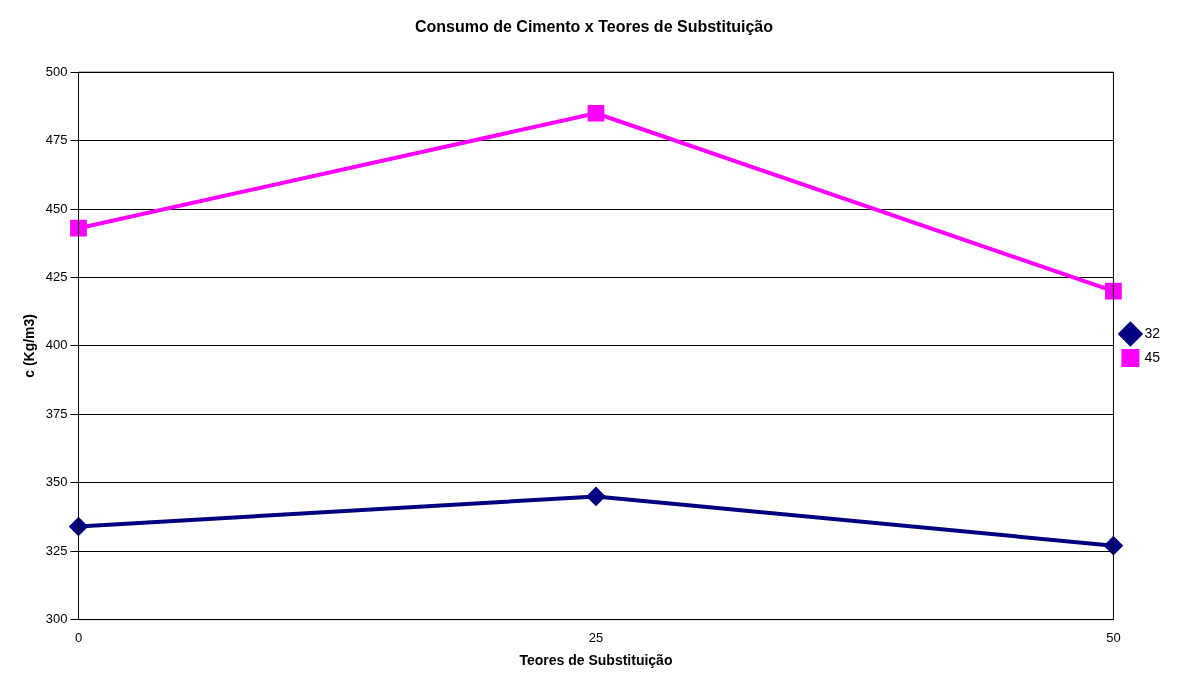 The image size is (1188, 687). What do you see at coordinates (56, 71) in the screenshot?
I see `y-tick-label: 500` at bounding box center [56, 71].